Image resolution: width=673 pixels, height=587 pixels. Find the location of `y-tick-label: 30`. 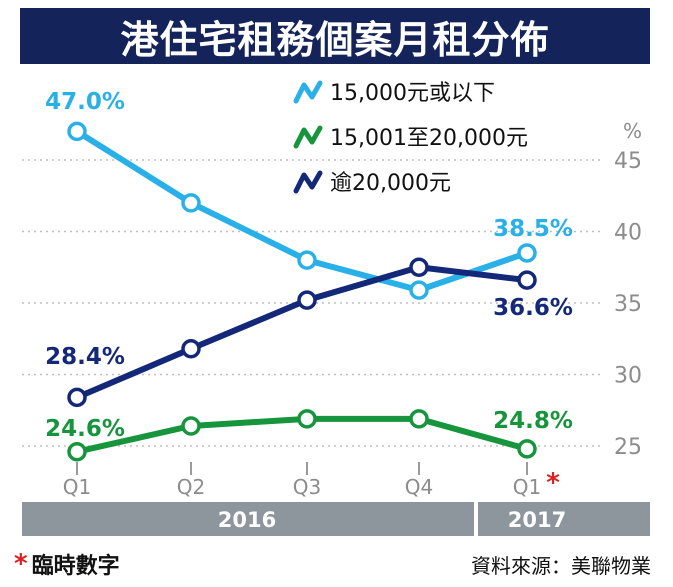

y-tick-label: 30 is located at coordinates (628, 376).